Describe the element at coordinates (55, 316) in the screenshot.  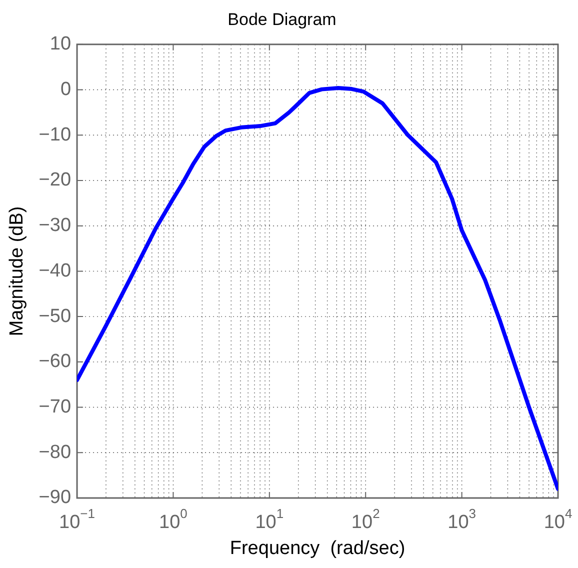
I see `y-tick-label: −50` at that location.